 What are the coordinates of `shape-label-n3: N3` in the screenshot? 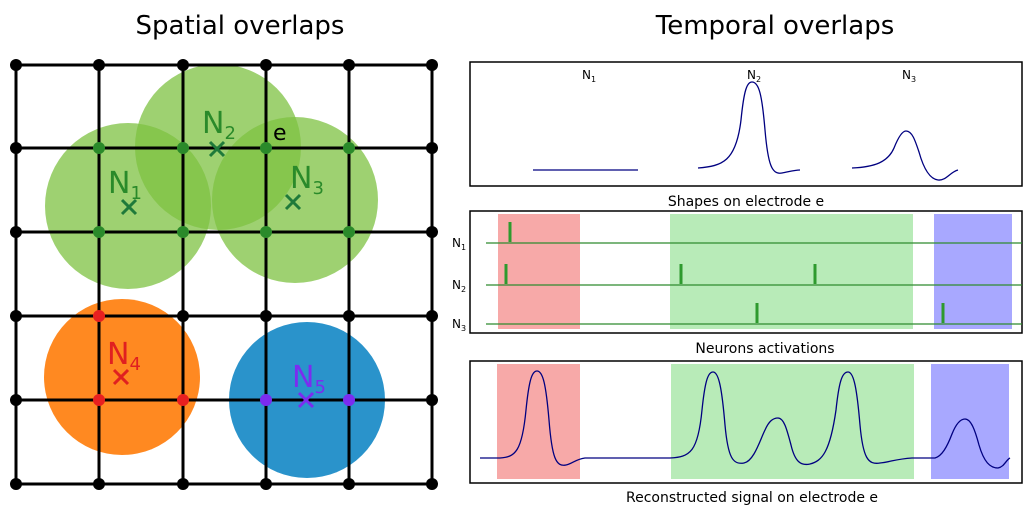 It's located at (909, 76).